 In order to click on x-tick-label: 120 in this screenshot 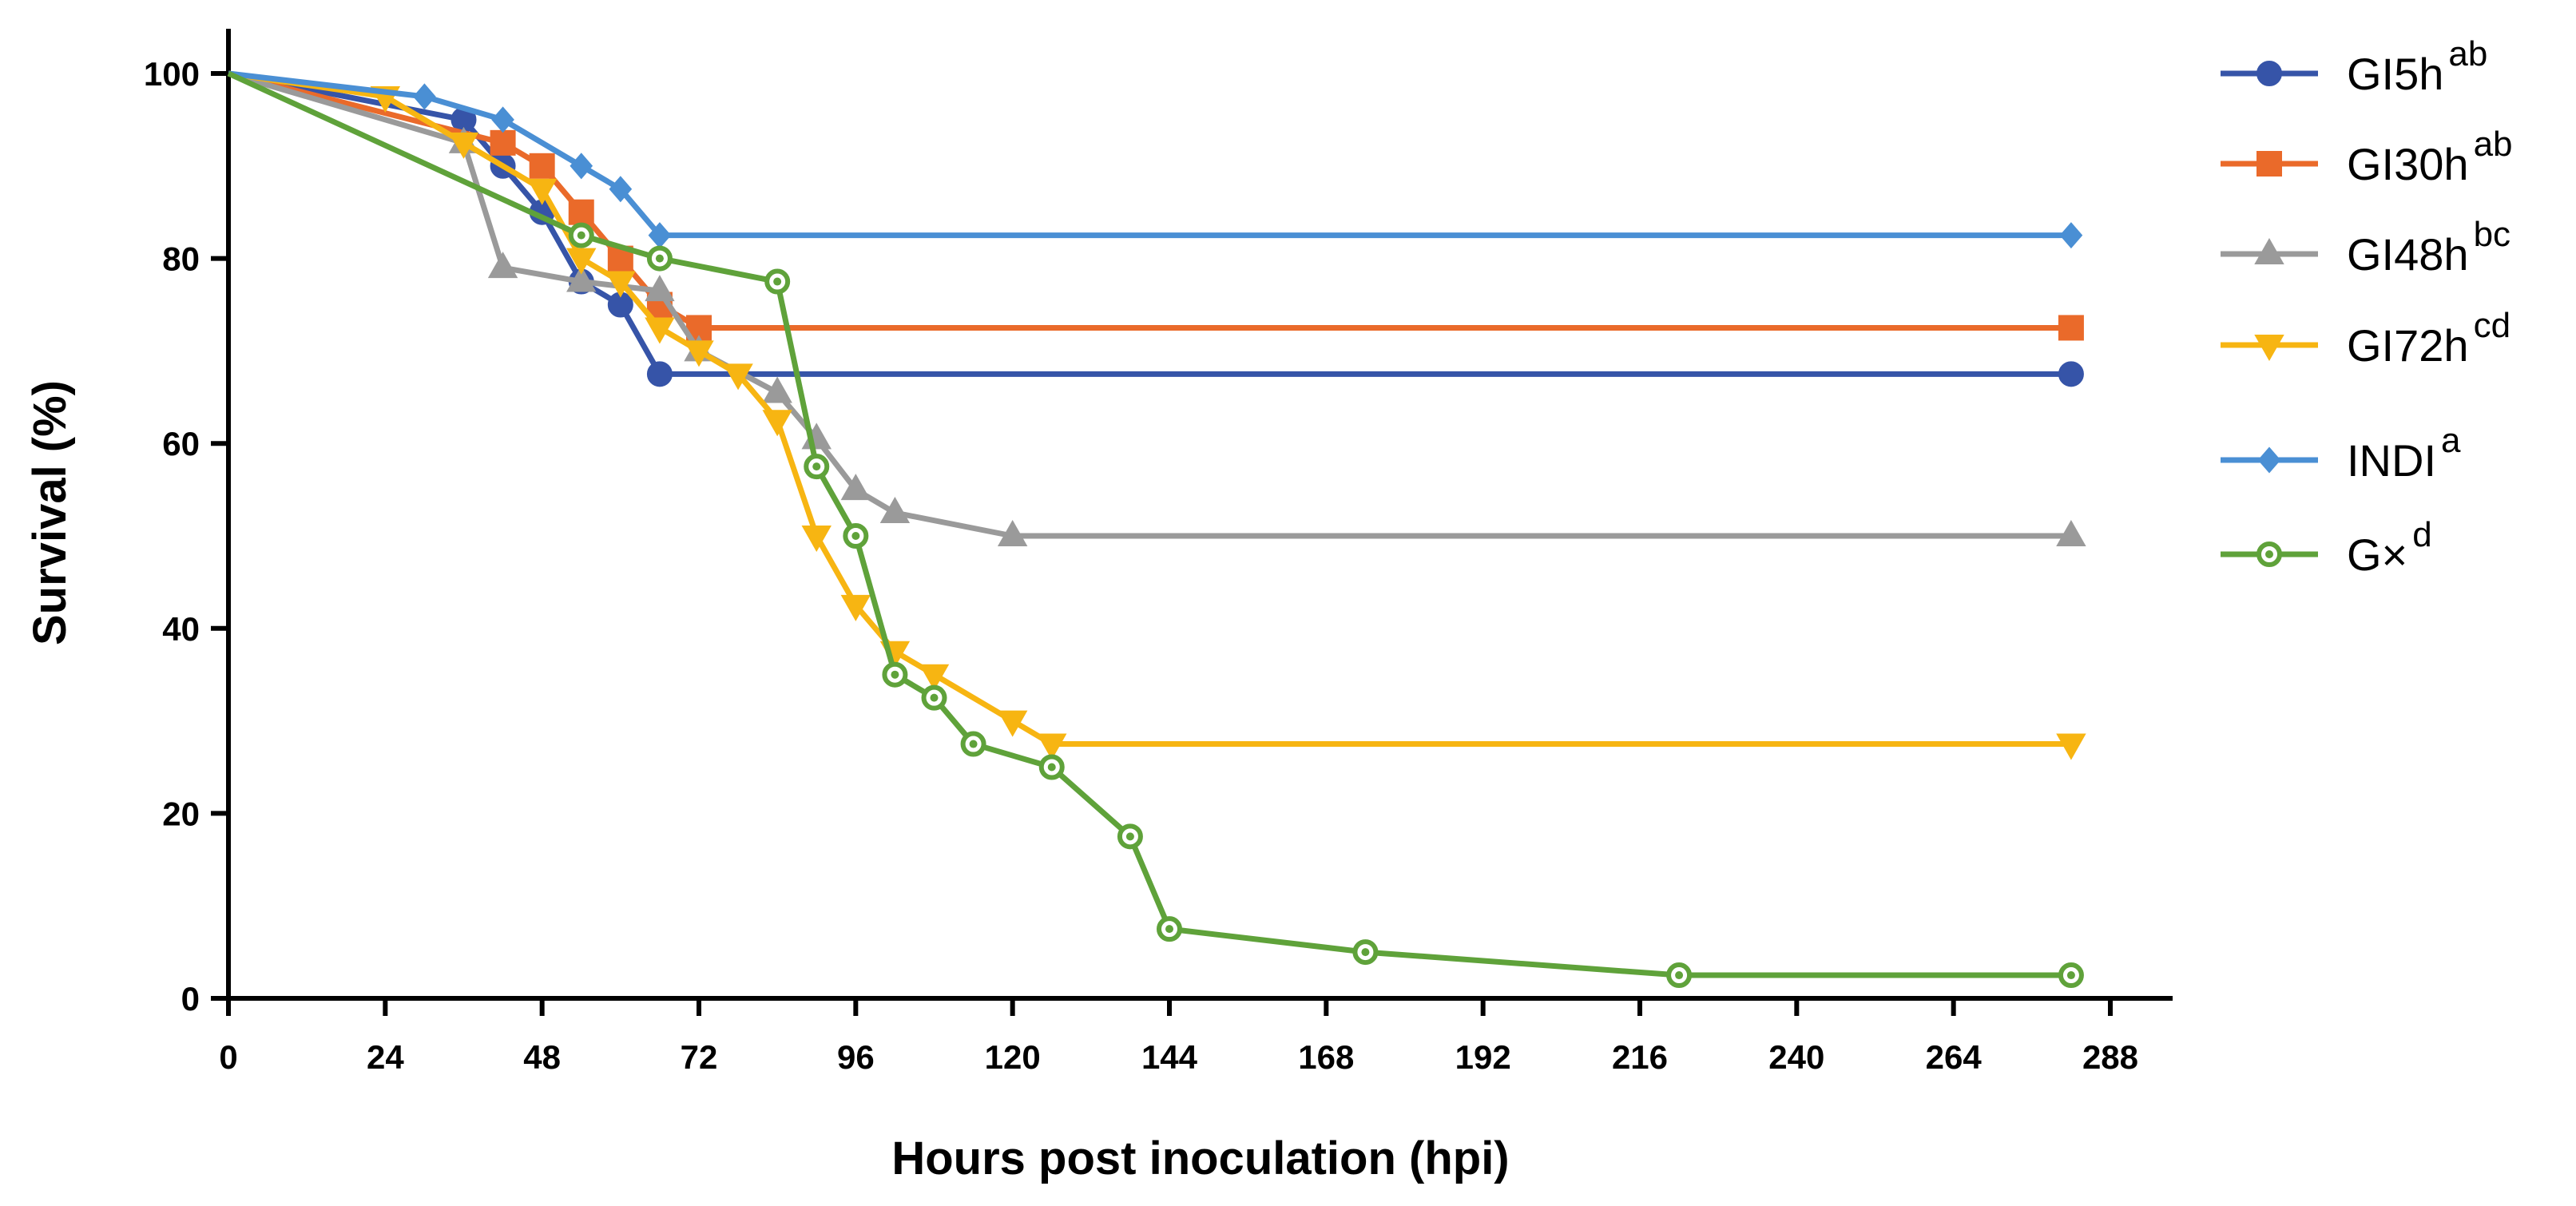, I will do `click(1013, 1057)`.